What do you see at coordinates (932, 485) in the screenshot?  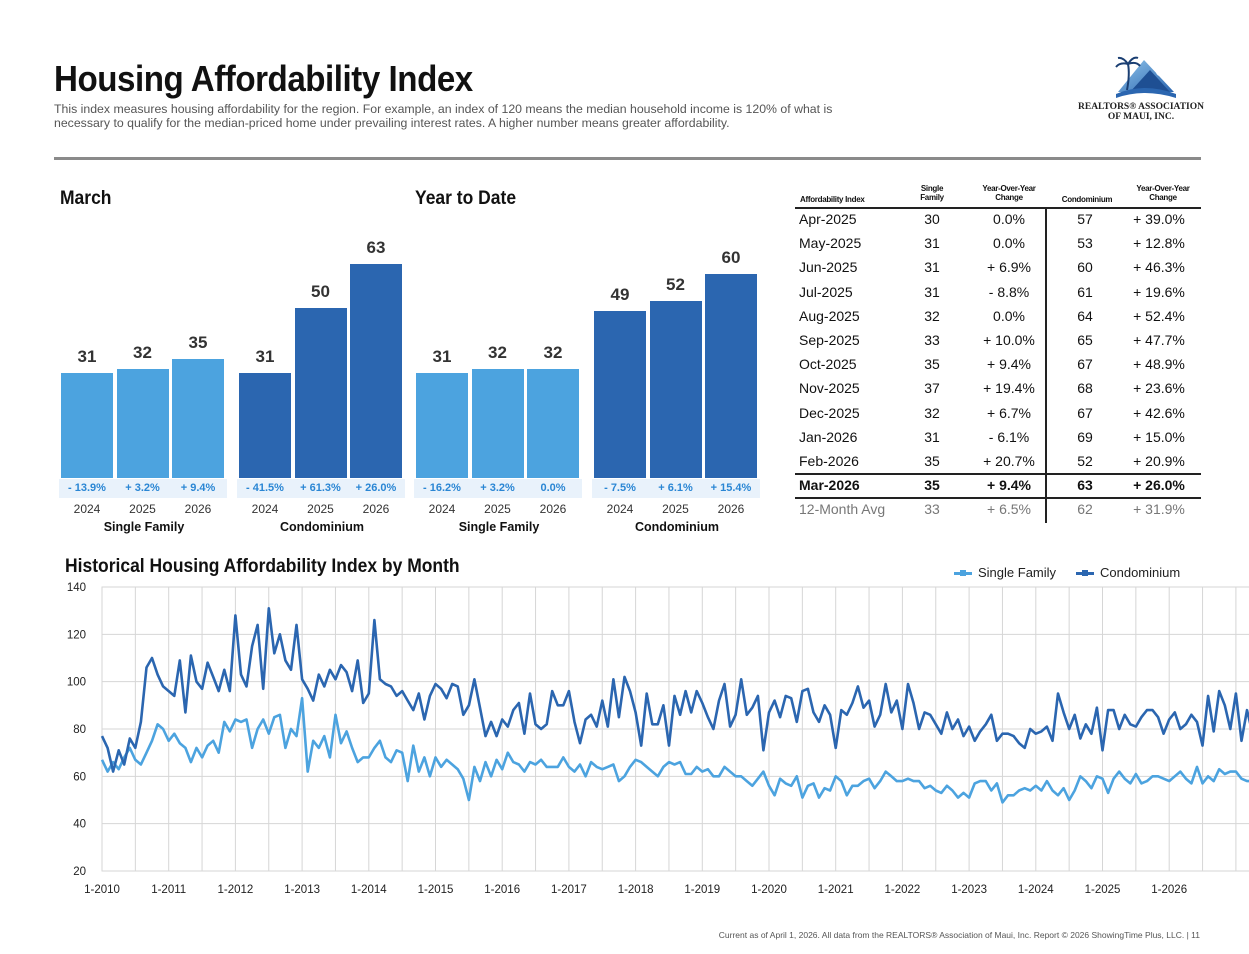 I see `cell-sf-value: 35` at bounding box center [932, 485].